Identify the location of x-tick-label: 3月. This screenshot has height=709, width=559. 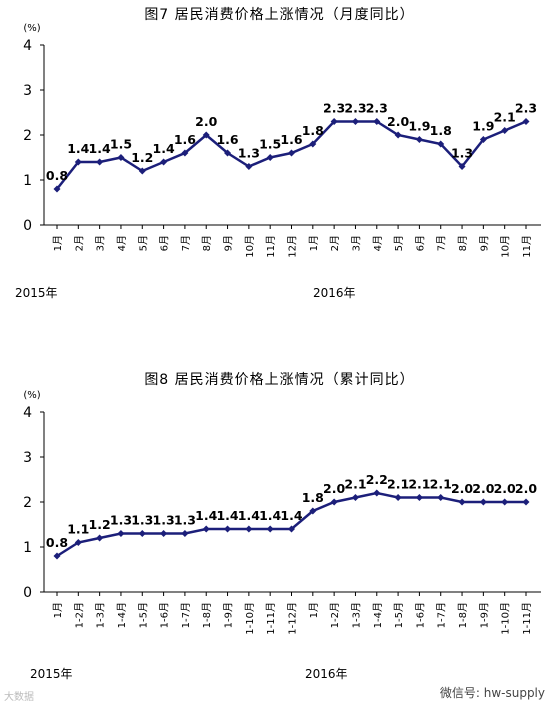
(101, 243).